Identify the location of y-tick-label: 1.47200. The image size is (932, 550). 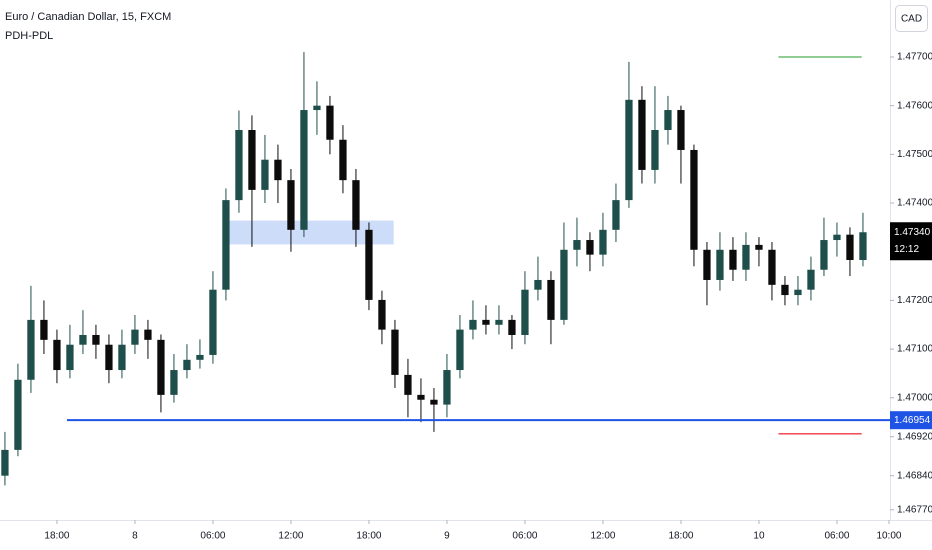
(914, 300).